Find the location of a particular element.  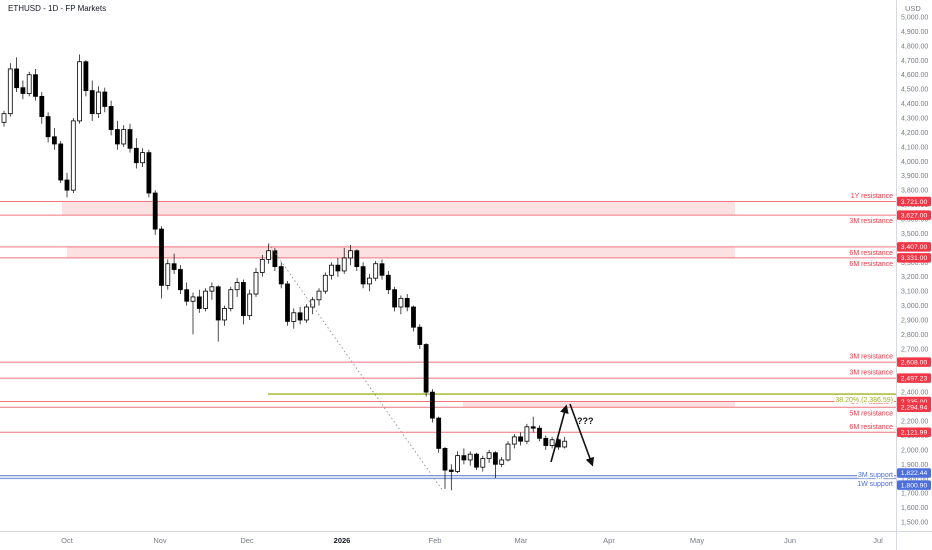

scenario-annotation: ??? is located at coordinates (572, 435).